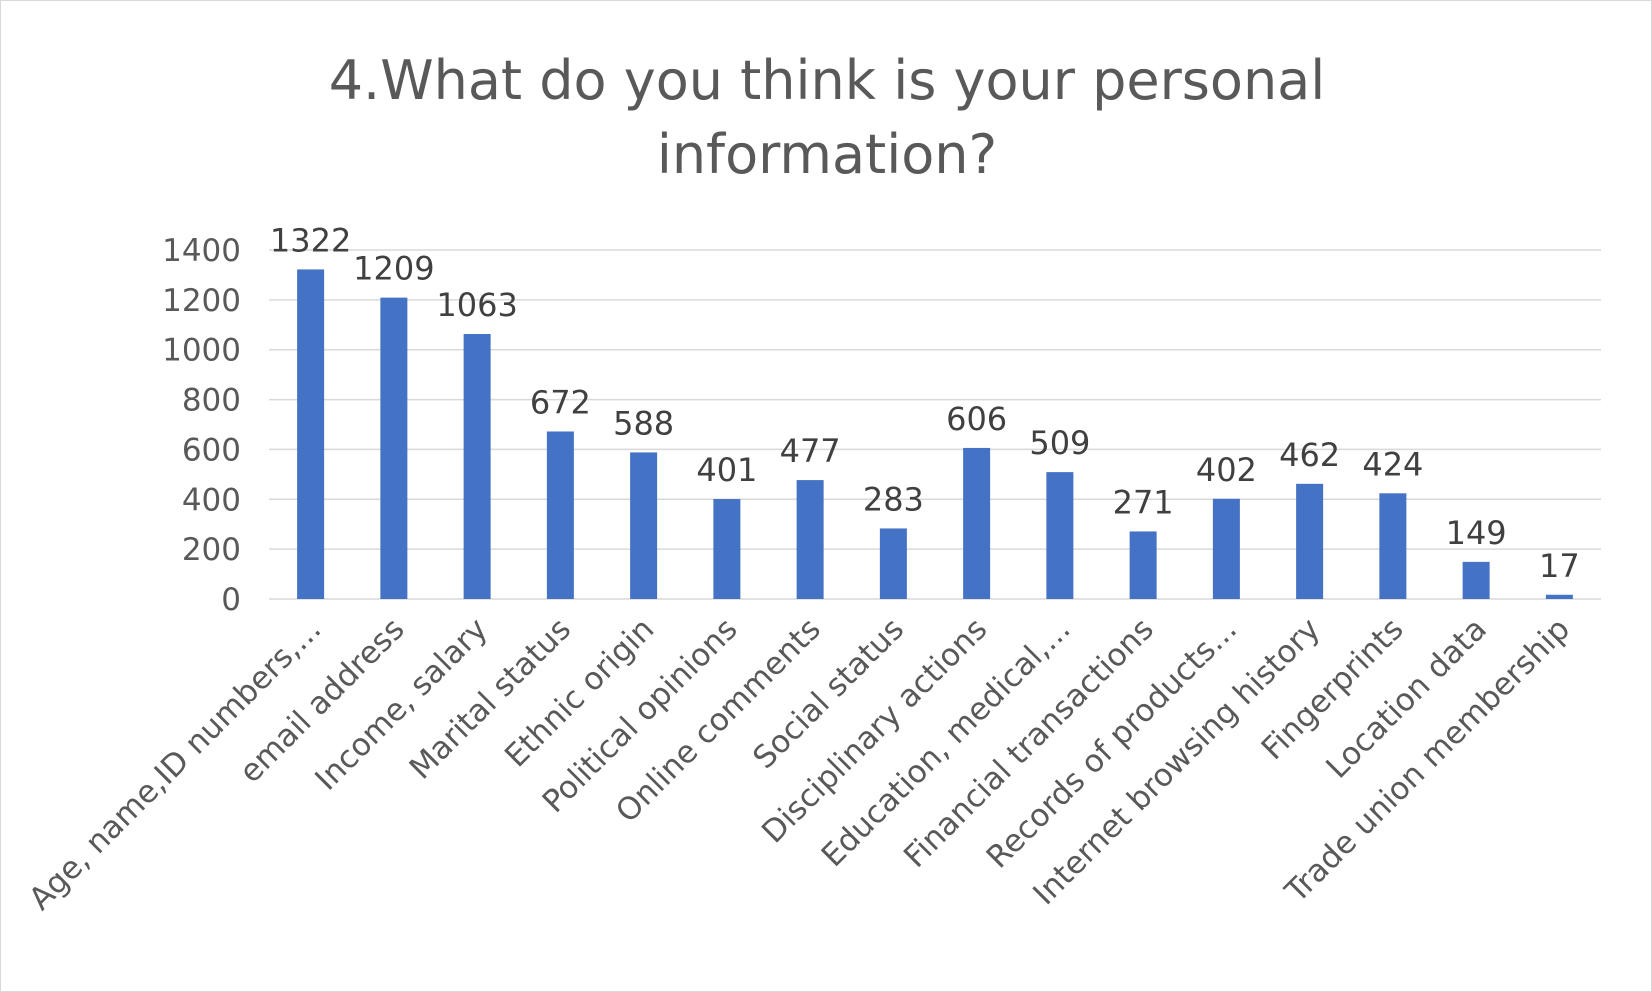 This screenshot has height=992, width=1652. Describe the element at coordinates (211, 450) in the screenshot. I see `y-tick-label-600: 600` at that location.